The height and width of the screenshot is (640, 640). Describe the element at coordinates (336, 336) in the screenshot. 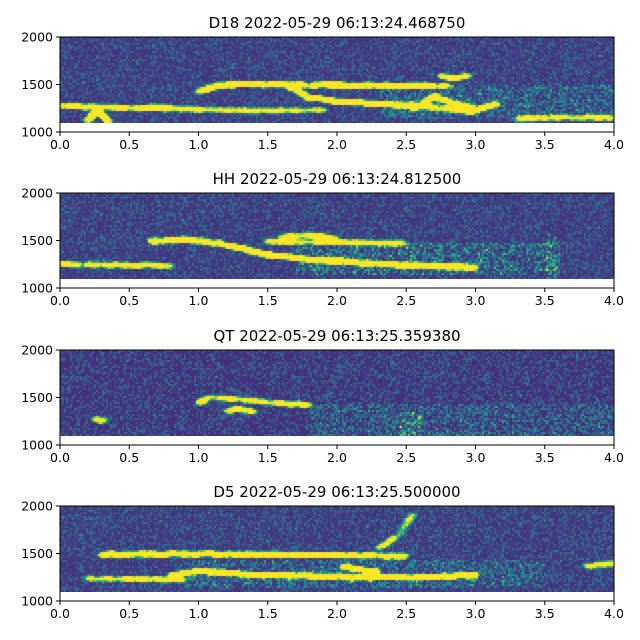

I see `chart-title: QT 2022-05-29 06:13:25.359380` at that location.